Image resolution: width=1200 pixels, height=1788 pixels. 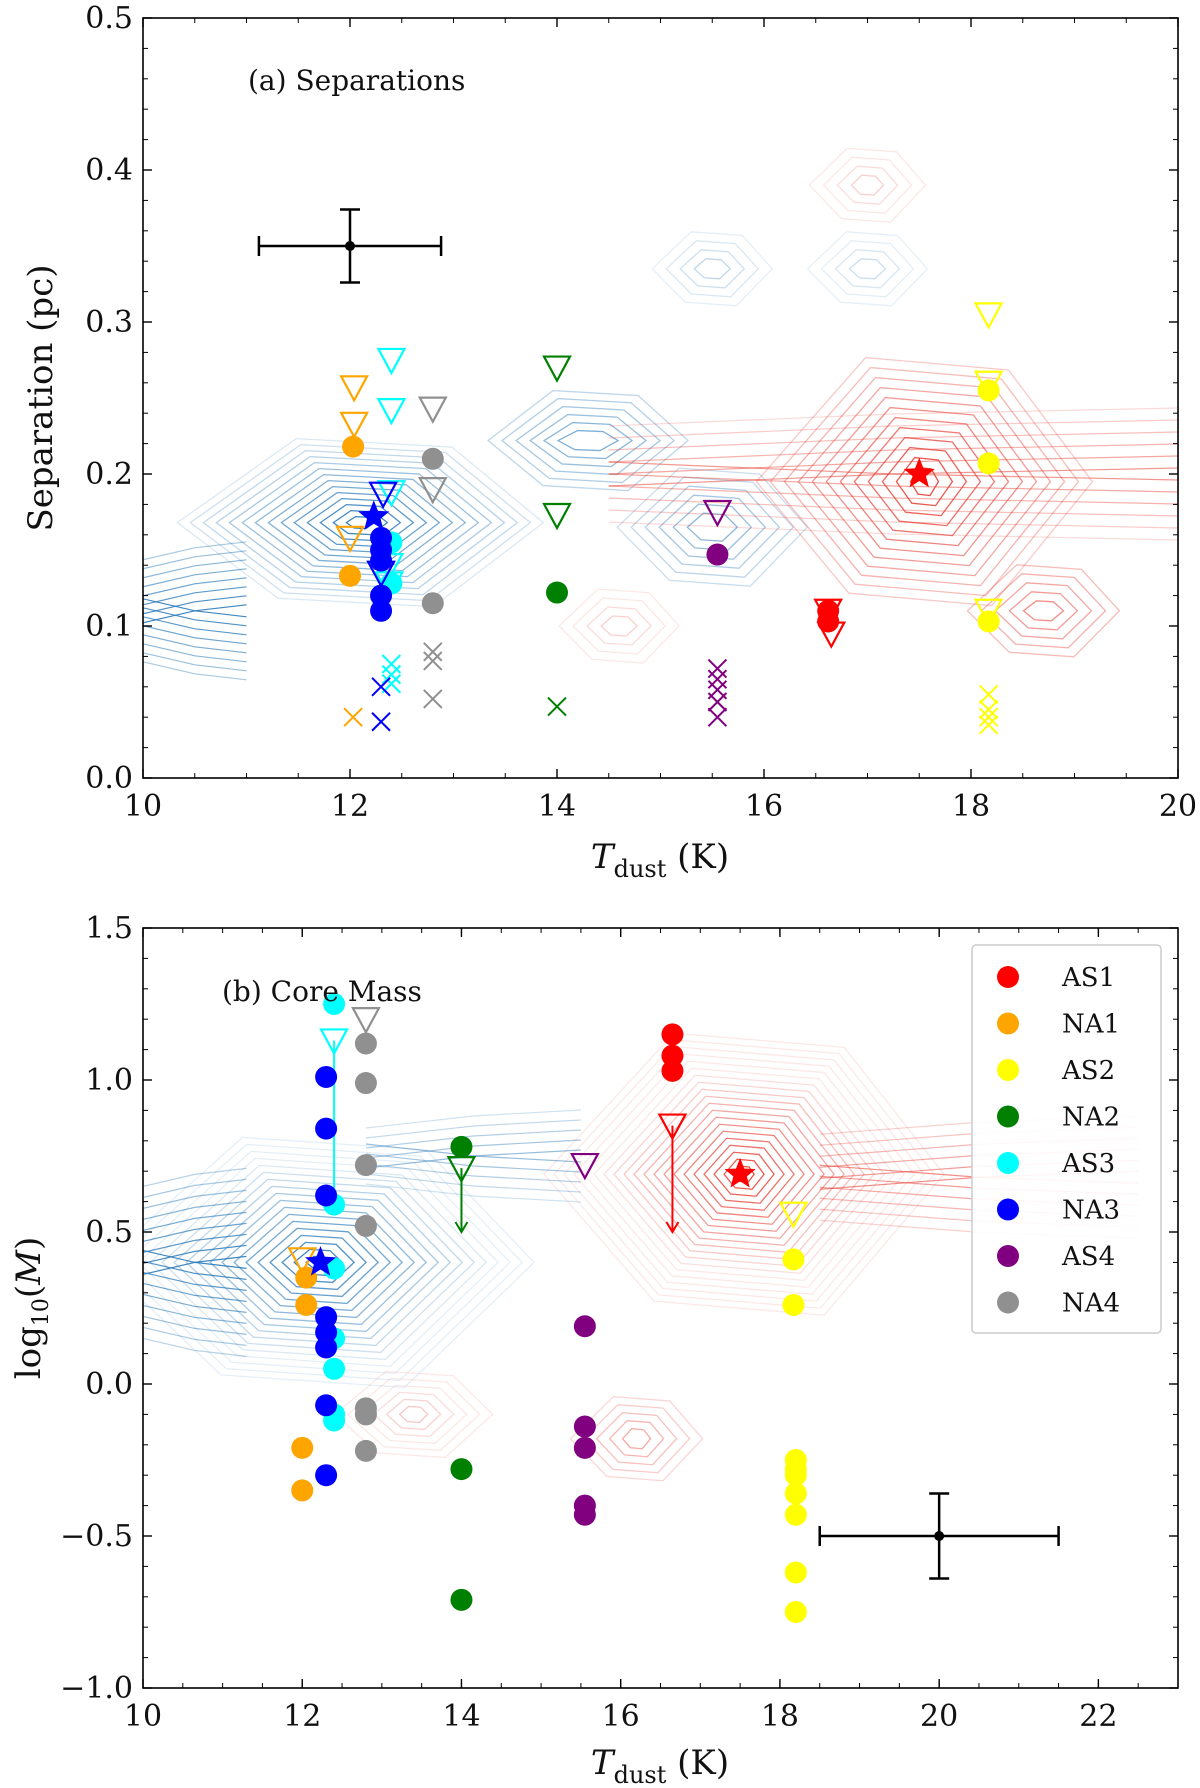 What do you see at coordinates (621, 1716) in the screenshot?
I see `x-tick-label-b: 16` at bounding box center [621, 1716].